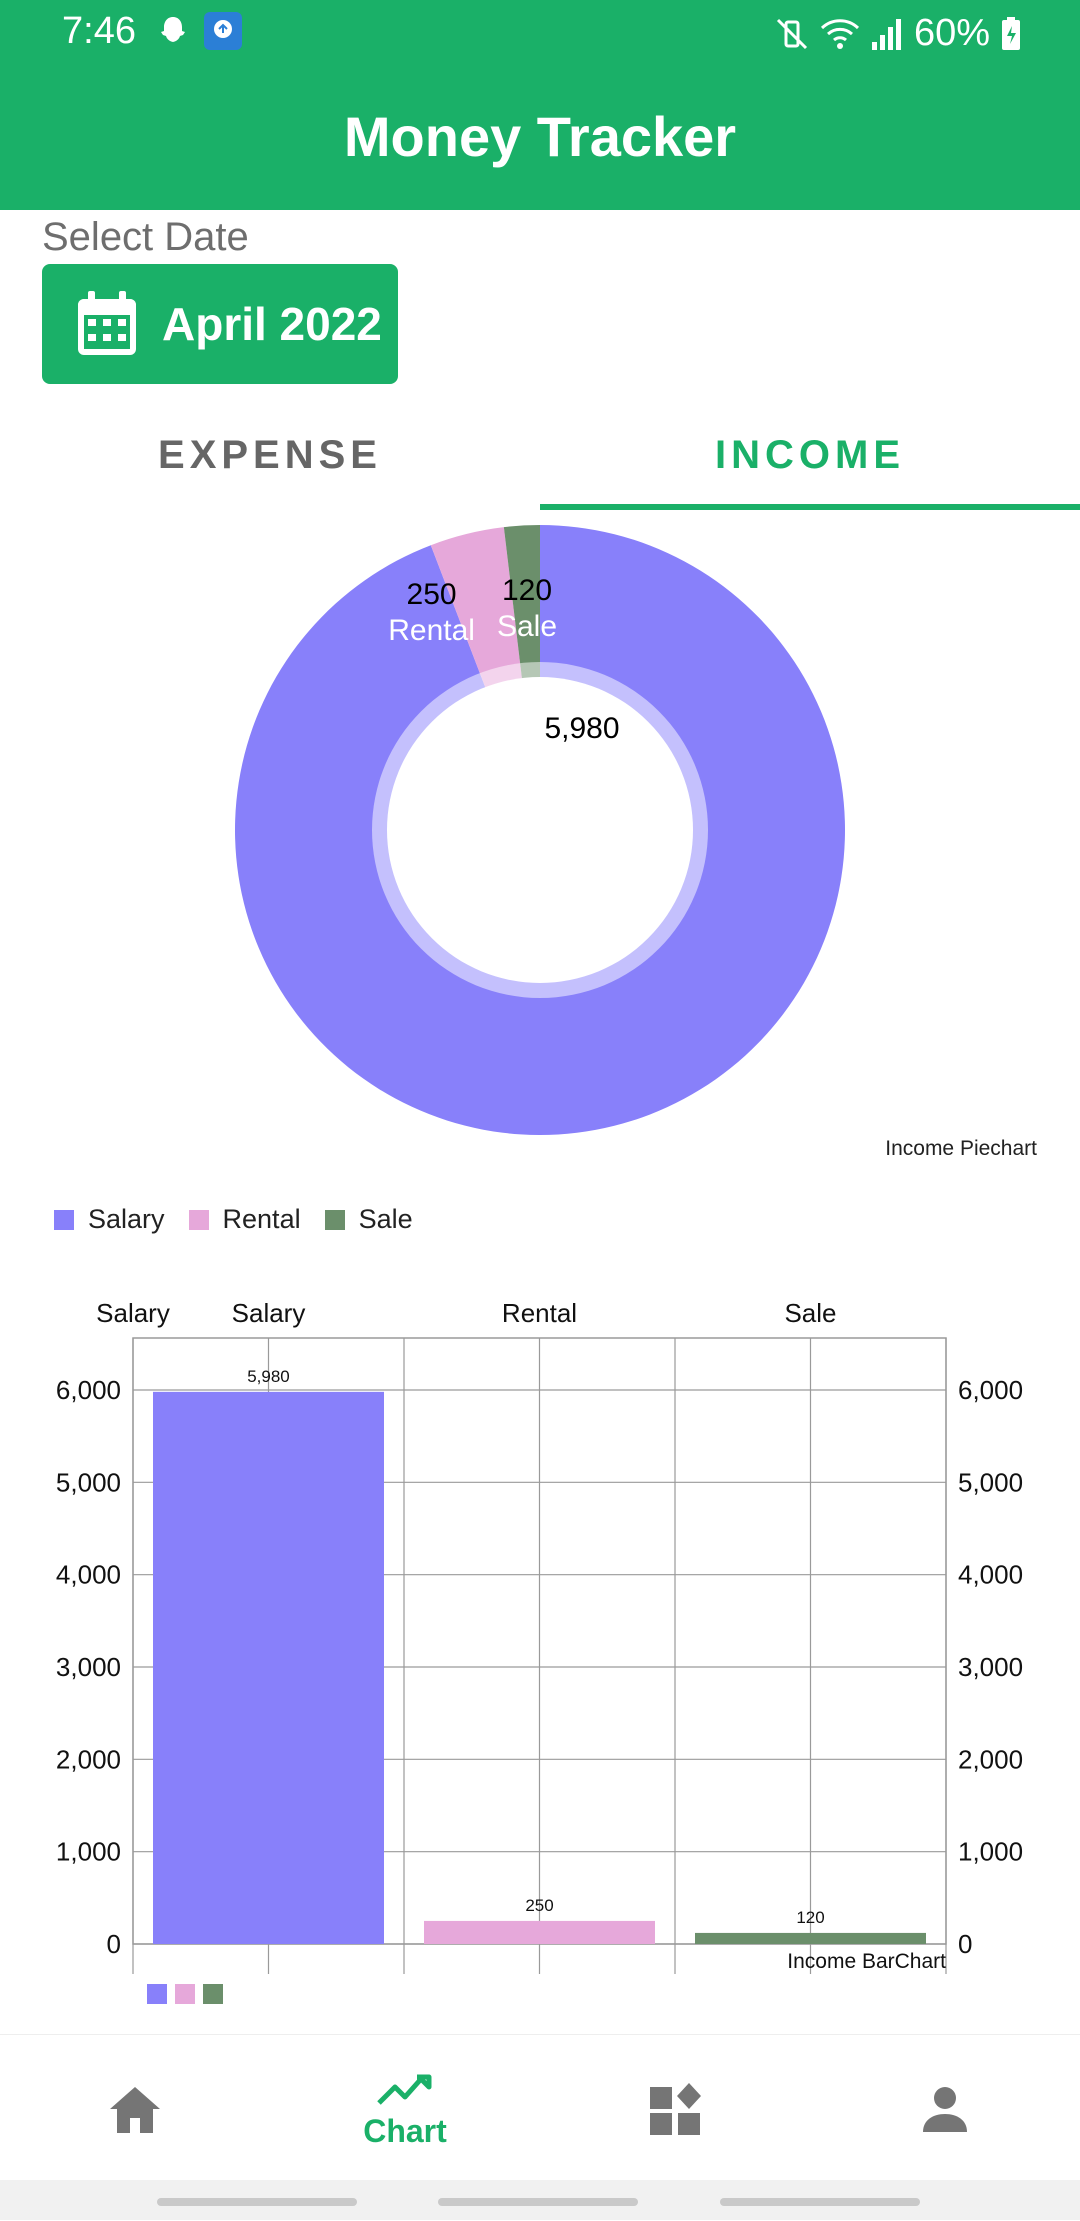 This screenshot has width=1080, height=2221. Describe the element at coordinates (886, 34) in the screenshot. I see `signal-icon` at that location.